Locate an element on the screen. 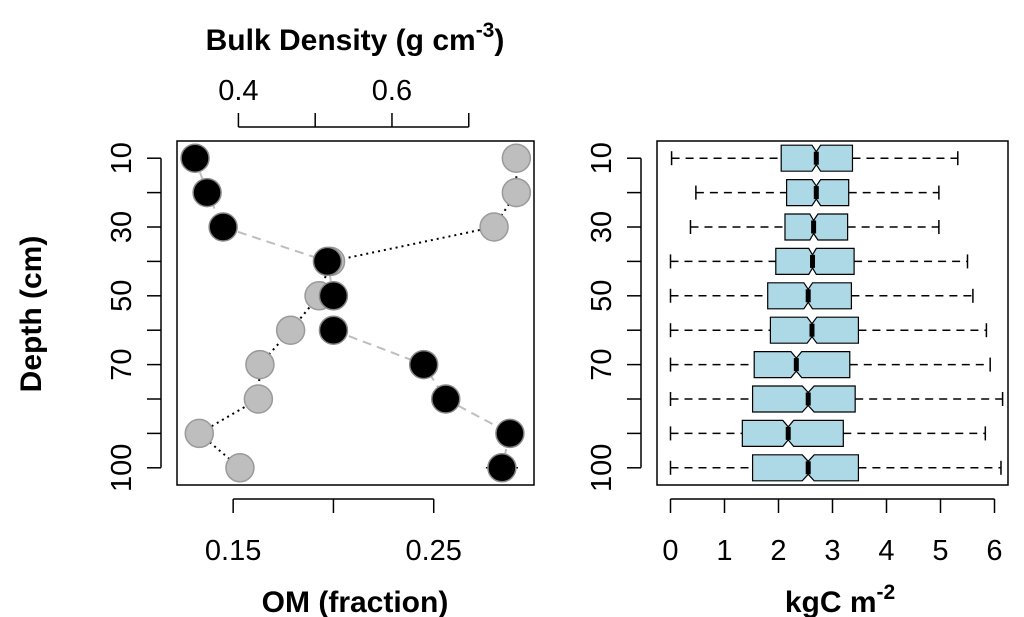  top-axis-title: Bulk Density (g cm-3) is located at coordinates (355, 38).